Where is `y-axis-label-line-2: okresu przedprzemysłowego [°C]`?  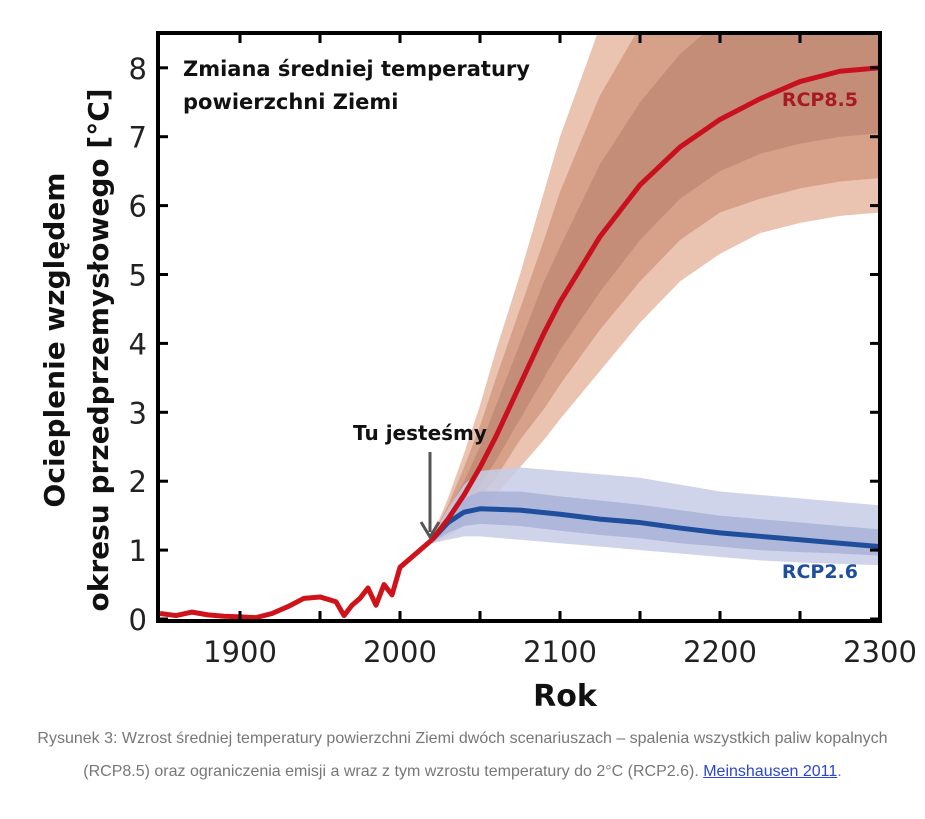 y-axis-label-line-2: okresu przedprzemysłowego [°C] is located at coordinates (98, 349).